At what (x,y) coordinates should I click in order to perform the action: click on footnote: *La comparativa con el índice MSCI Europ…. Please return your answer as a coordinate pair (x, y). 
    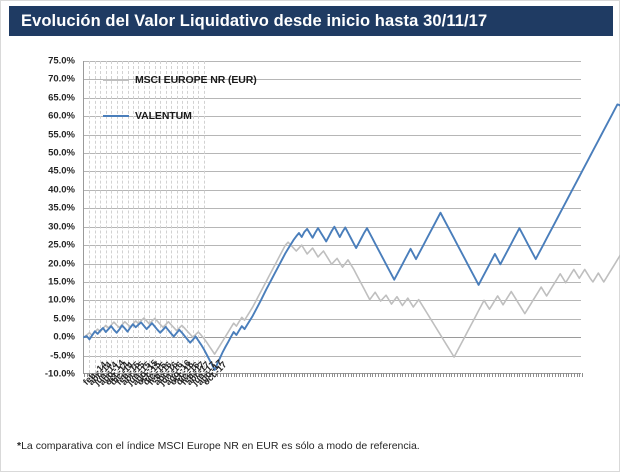
    Looking at the image, I should click on (314, 446).